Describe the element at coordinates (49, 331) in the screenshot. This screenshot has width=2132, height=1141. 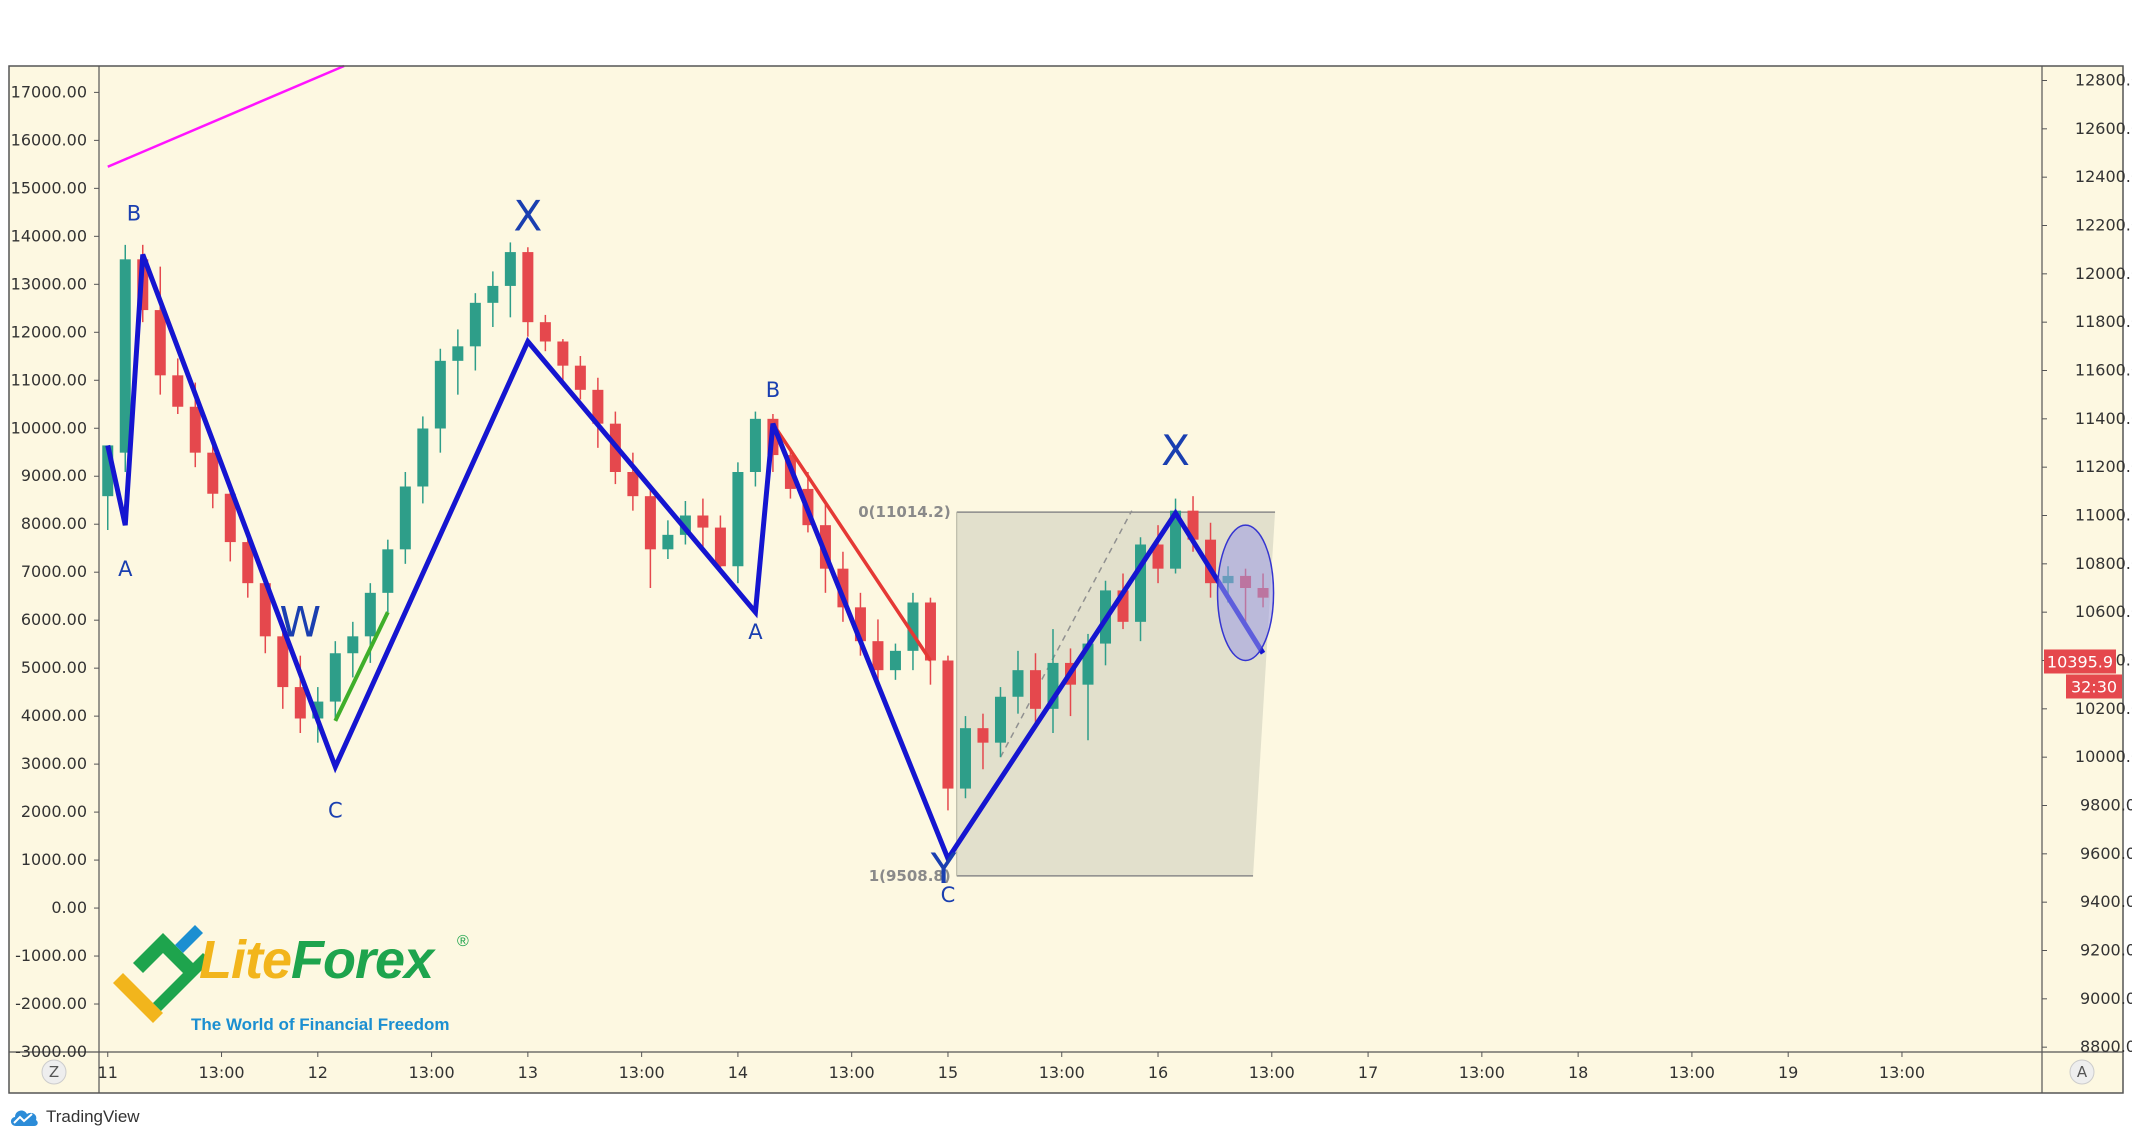
I see `left-tick-label: 12000.00` at that location.